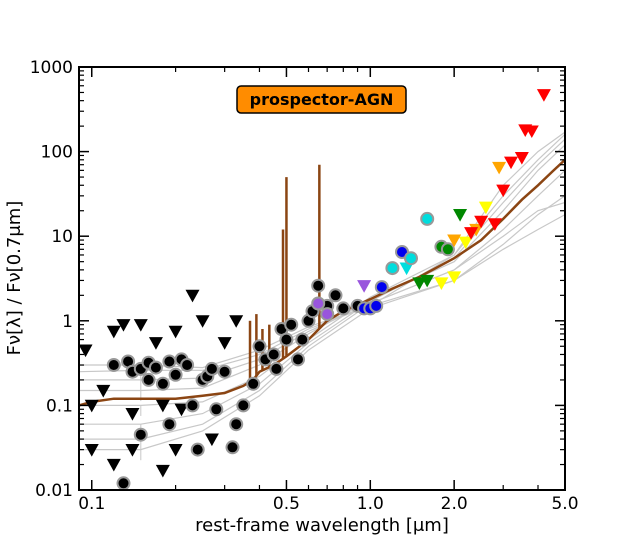  Describe the element at coordinates (62, 237) in the screenshot. I see `y-tick-label: 10` at that location.